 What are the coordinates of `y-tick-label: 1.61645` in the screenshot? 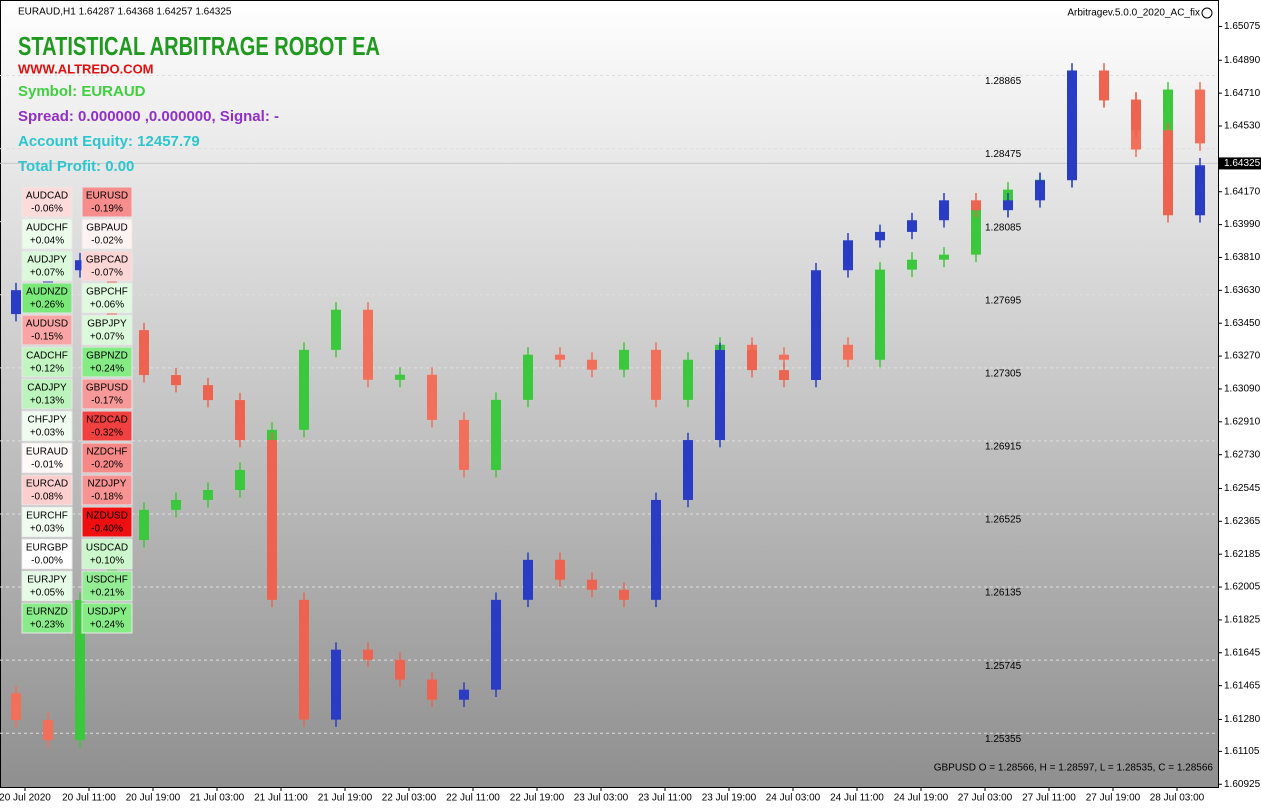 It's located at (1242, 652).